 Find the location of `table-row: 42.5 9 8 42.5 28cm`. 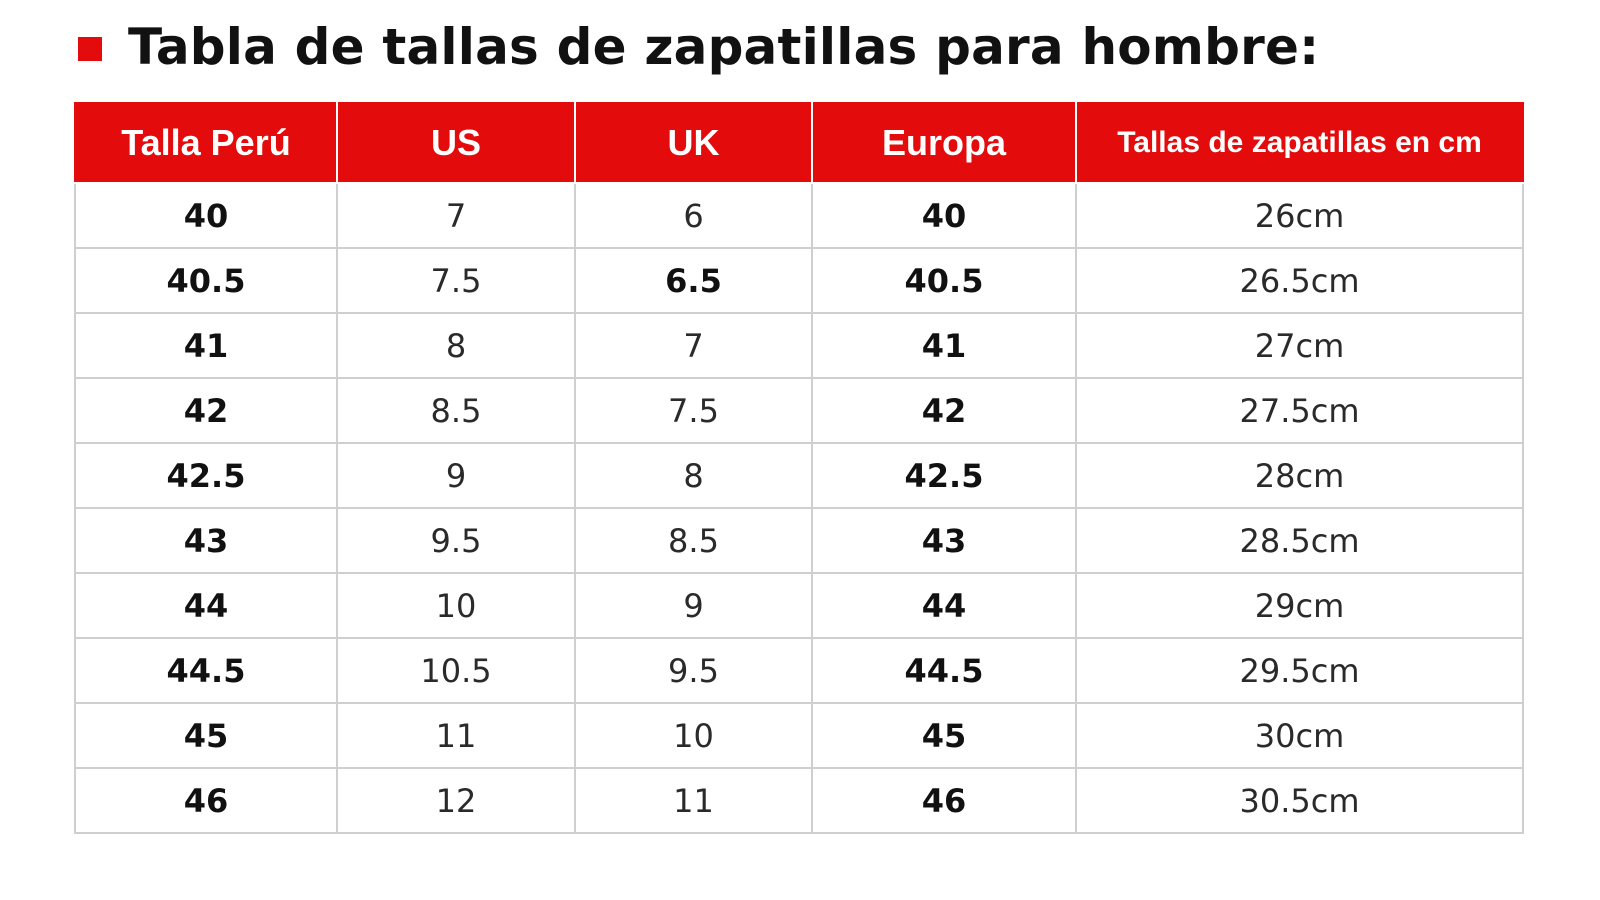

table-row: 42.5 9 8 42.5 28cm is located at coordinates (799, 475).